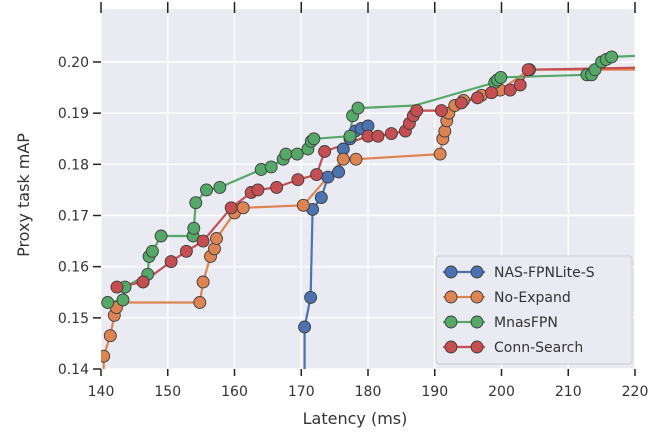  What do you see at coordinates (73, 217) in the screenshot?
I see `y-tick-label: 0.17` at bounding box center [73, 217].